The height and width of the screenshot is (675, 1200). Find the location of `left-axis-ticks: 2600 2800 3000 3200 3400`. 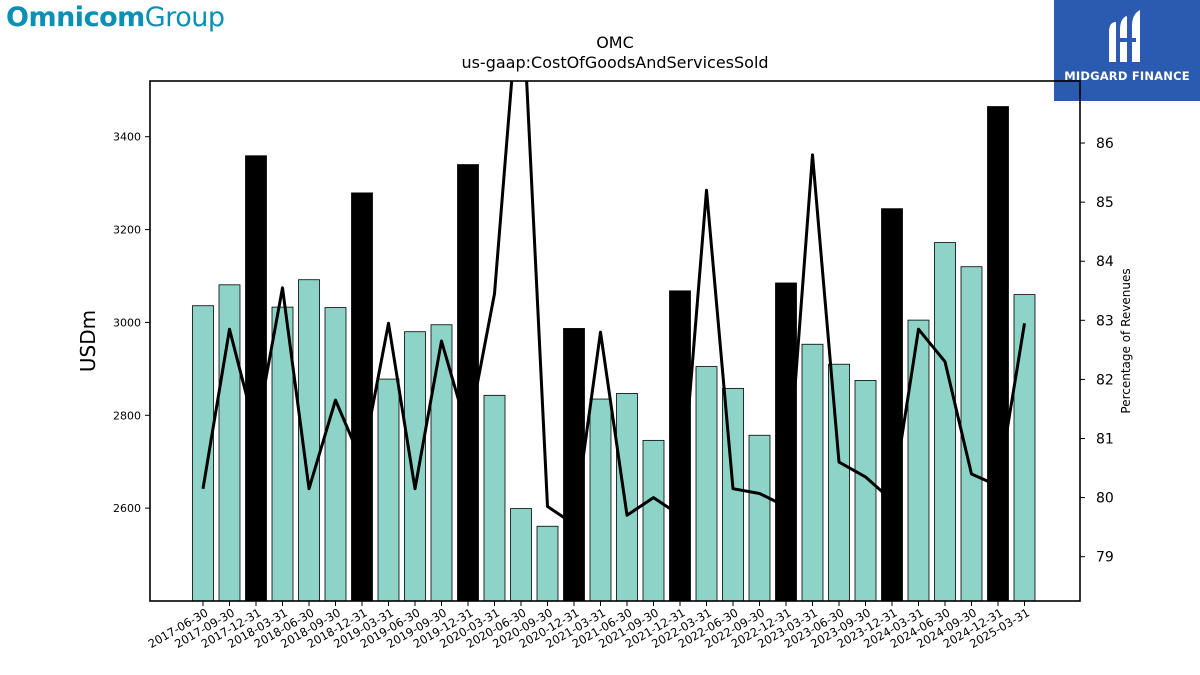

left-axis-ticks: 2600 2800 3000 3200 3400 is located at coordinates (131, 323).